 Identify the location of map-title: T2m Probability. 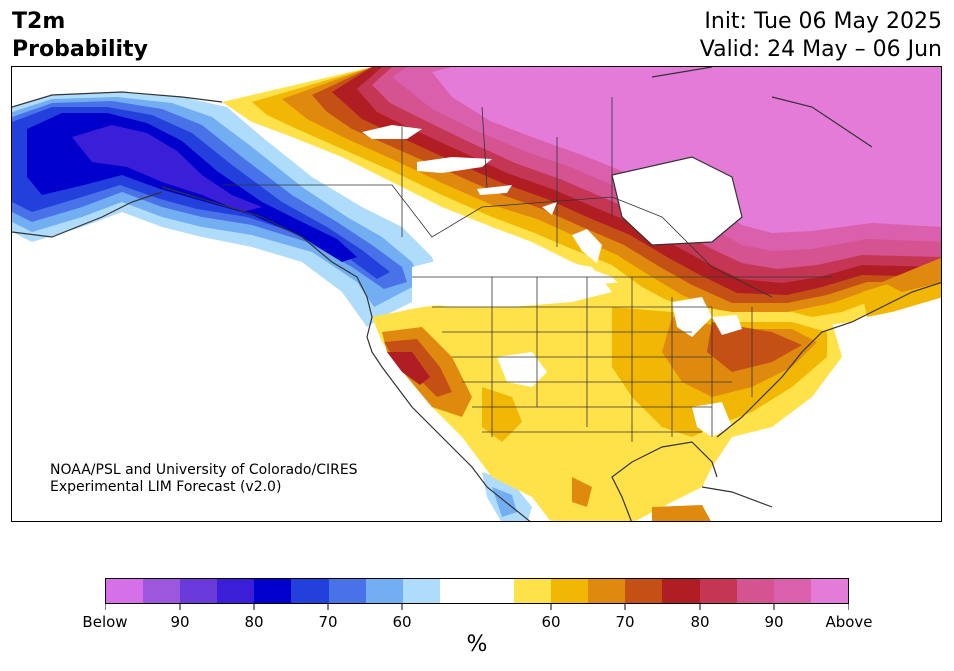
(80, 36).